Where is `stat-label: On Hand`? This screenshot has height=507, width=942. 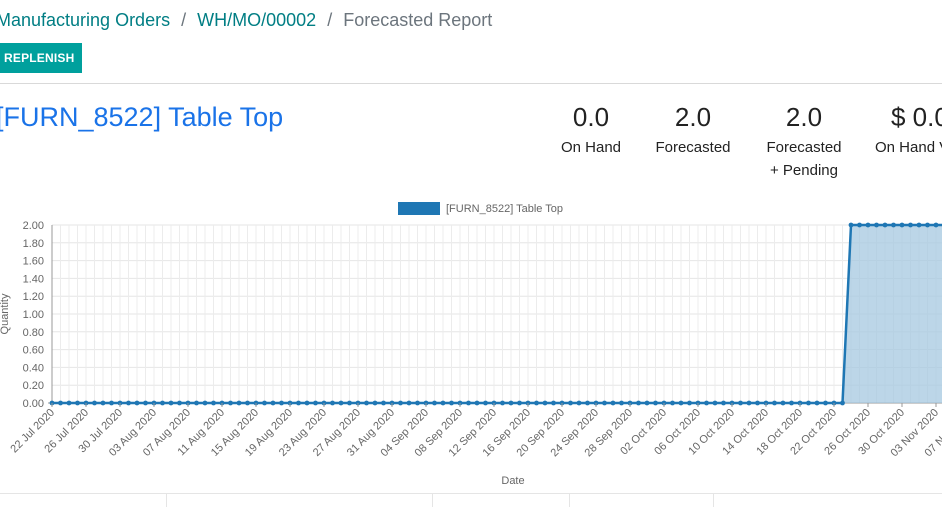 stat-label: On Hand is located at coordinates (591, 147).